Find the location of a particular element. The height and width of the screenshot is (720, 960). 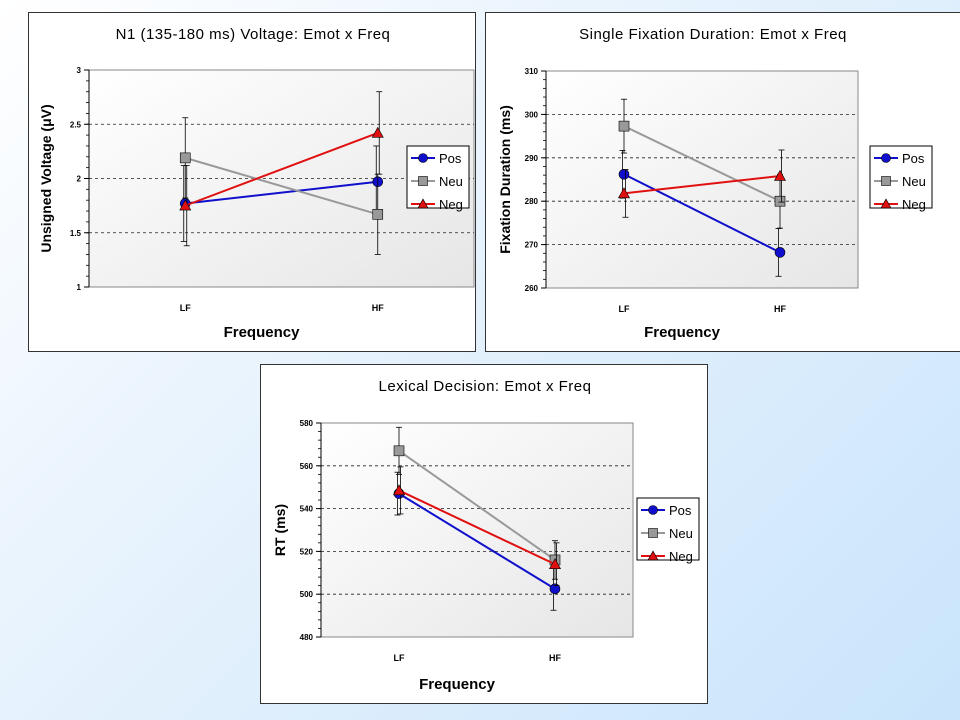

y-tick-label: 270 is located at coordinates (532, 245).